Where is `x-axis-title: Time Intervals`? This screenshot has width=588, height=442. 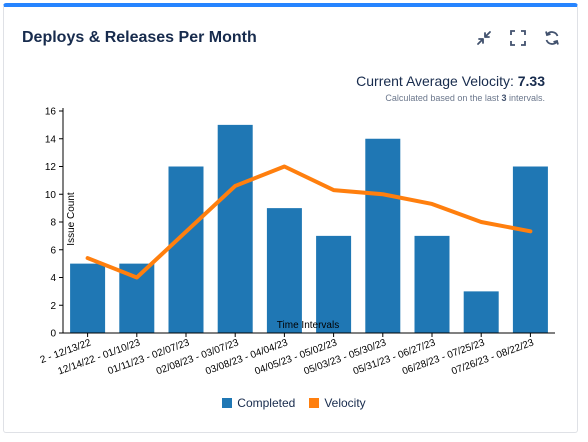 x-axis-title: Time Intervals is located at coordinates (308, 325).